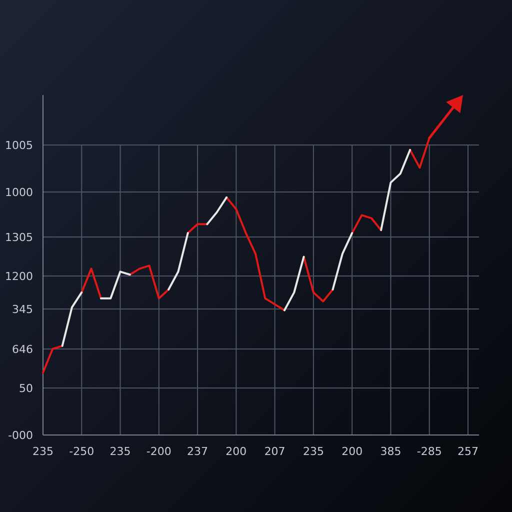 This screenshot has height=512, width=512. What do you see at coordinates (22, 349) in the screenshot?
I see `text: 646` at bounding box center [22, 349].